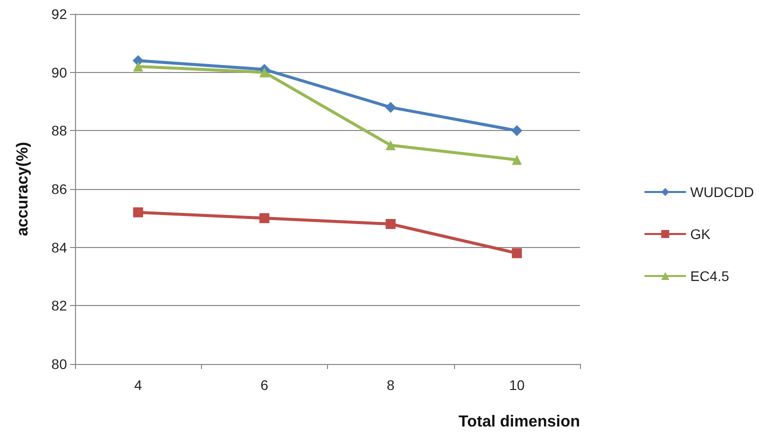 Image resolution: width=769 pixels, height=441 pixels. What do you see at coordinates (710, 276) in the screenshot?
I see `legend-label: EC4.5` at bounding box center [710, 276].